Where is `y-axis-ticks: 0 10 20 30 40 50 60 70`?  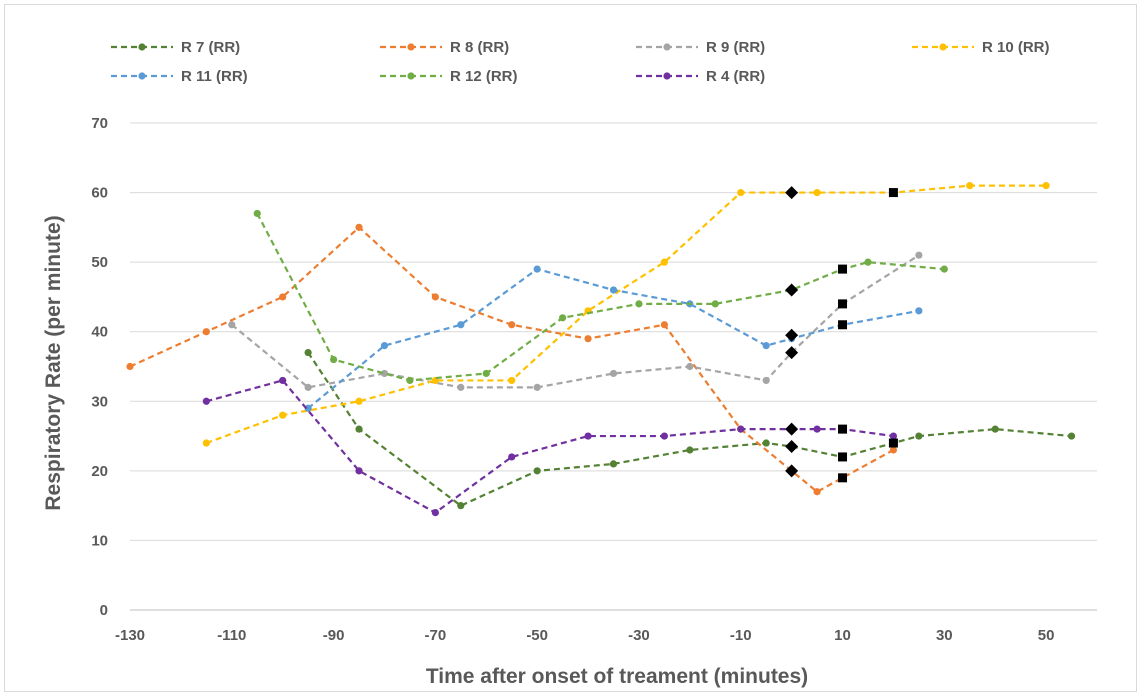
y-axis-ticks: 0 10 20 30 40 50 60 70 is located at coordinates (99, 367).